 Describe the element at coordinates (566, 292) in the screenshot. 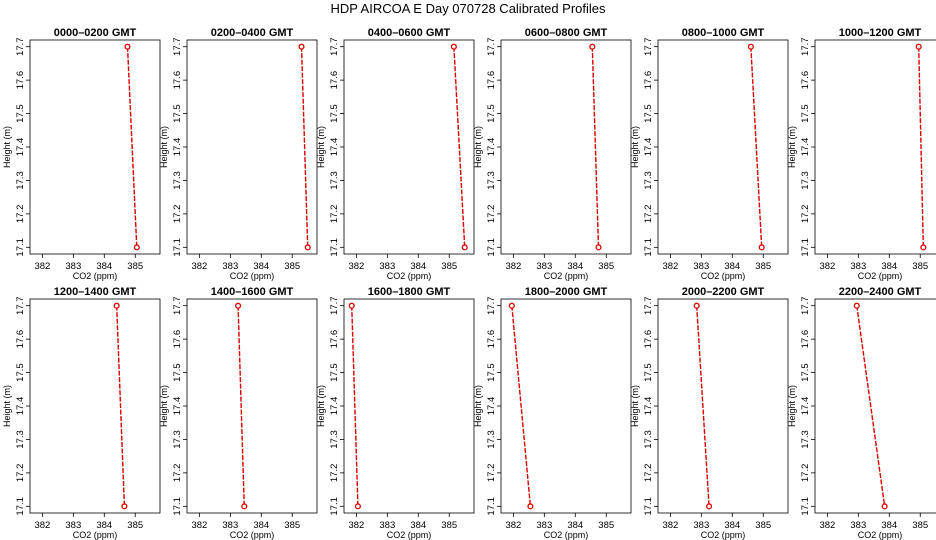

I see `panel-title: 1800–2000 GMT` at that location.